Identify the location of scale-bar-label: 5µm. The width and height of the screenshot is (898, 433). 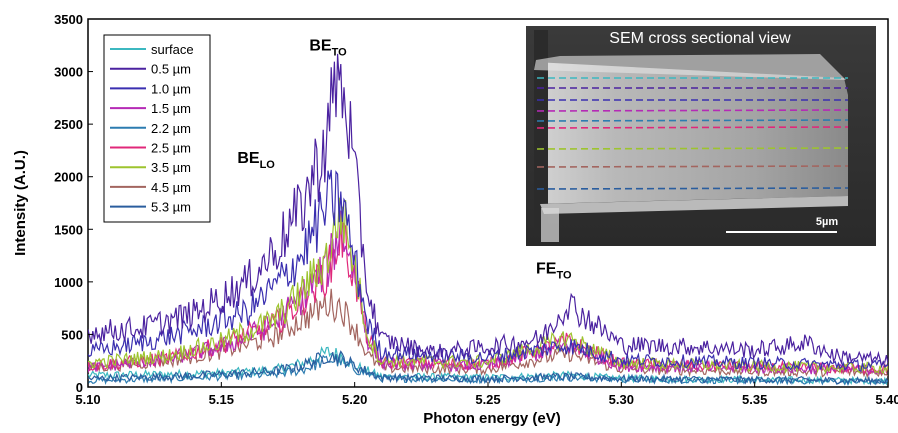
(827, 222).